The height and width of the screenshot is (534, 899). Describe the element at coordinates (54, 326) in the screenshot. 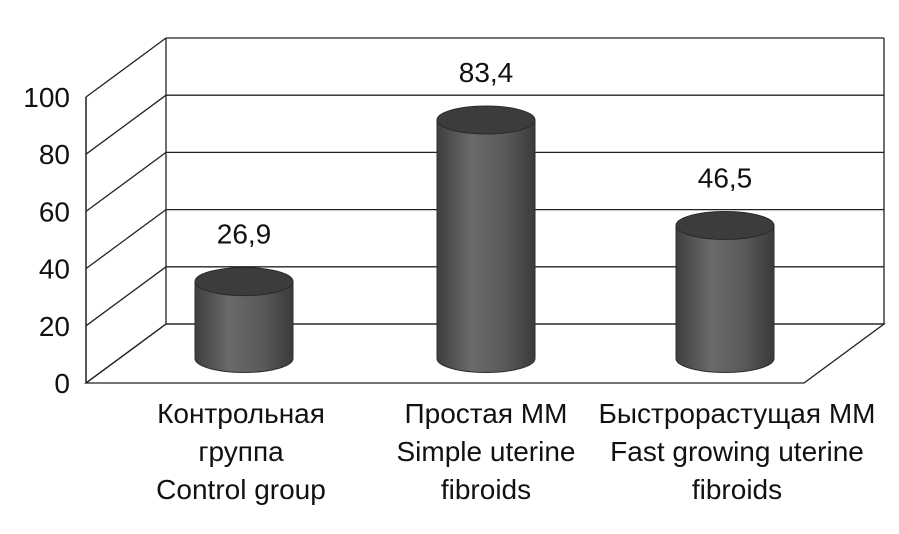

I see `y-tick-label: 20` at that location.